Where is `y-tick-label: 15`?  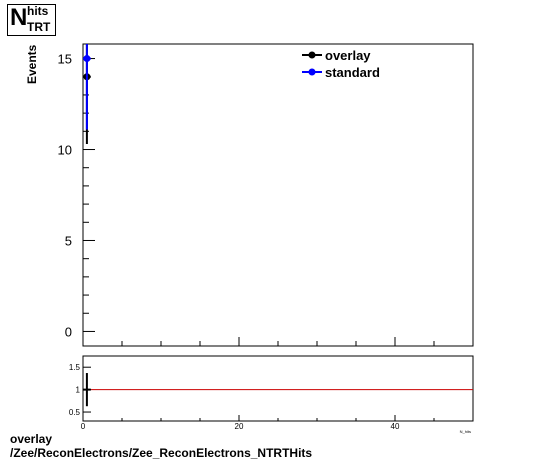
y-tick-label: 15 is located at coordinates (65, 59).